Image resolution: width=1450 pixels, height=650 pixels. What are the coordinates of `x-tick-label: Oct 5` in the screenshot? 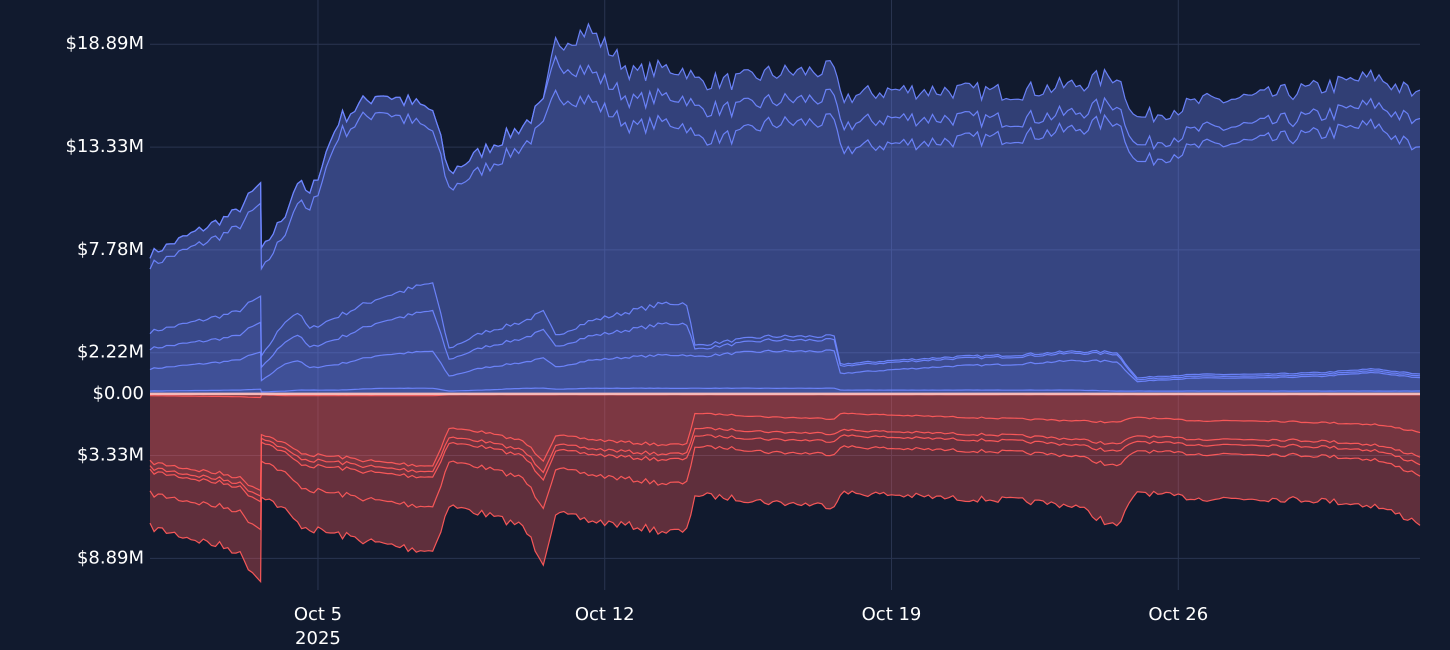 It's located at (318, 614).